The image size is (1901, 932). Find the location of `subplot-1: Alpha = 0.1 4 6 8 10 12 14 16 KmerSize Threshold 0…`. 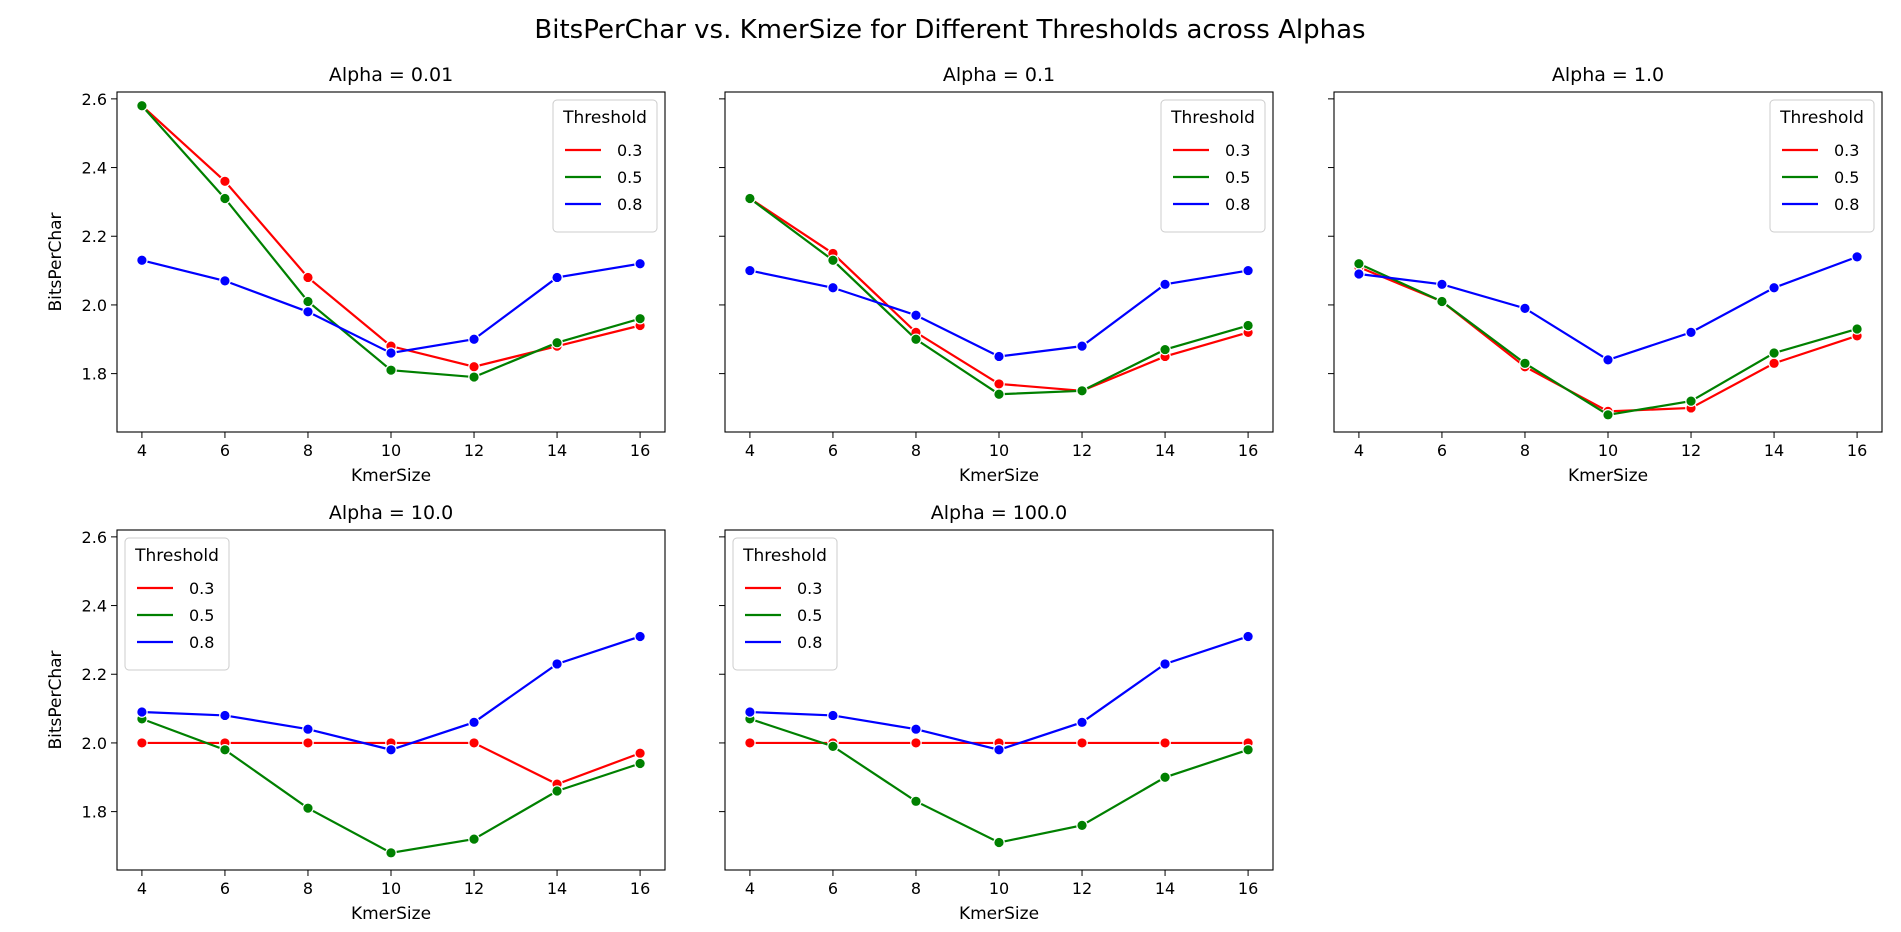

subplot-1: Alpha = 0.1 4 6 8 10 12 14 16 KmerSize Threshold 0… is located at coordinates (996, 275).